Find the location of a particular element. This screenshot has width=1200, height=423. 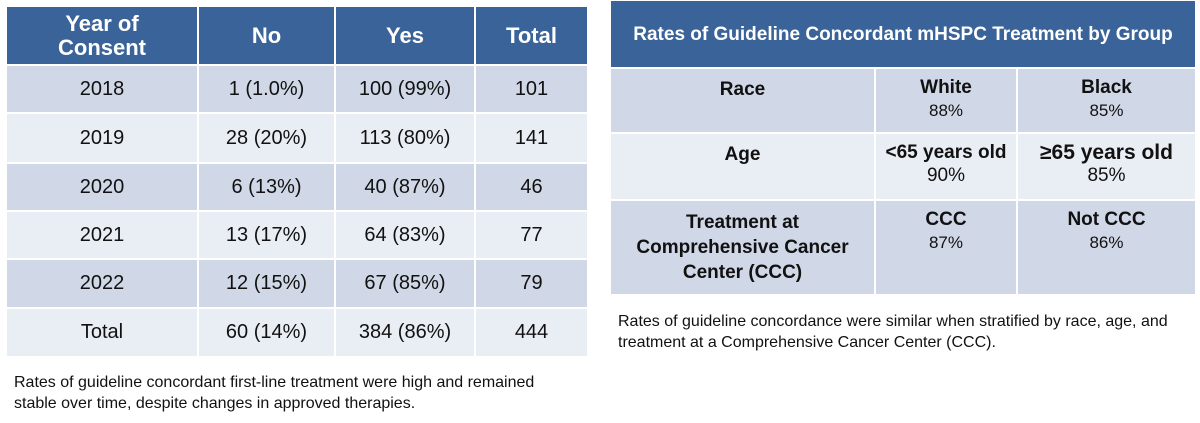

group-rate: 90% is located at coordinates (945, 175).